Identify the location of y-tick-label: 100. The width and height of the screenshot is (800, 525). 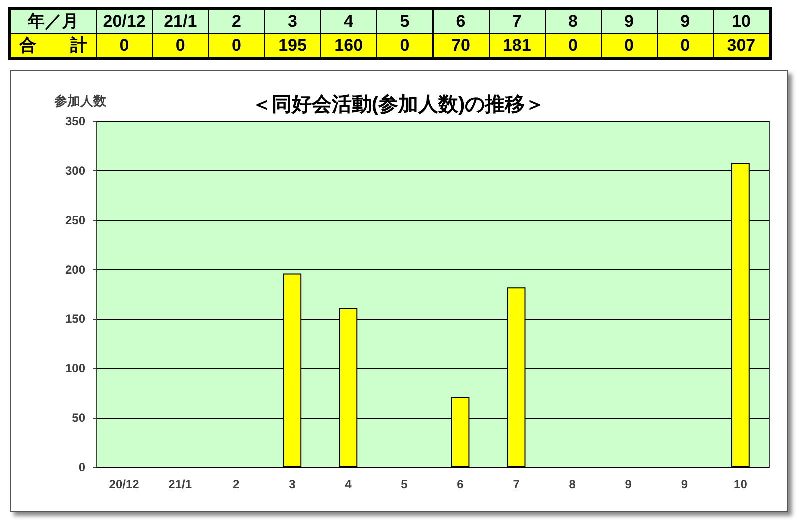
(75, 369).